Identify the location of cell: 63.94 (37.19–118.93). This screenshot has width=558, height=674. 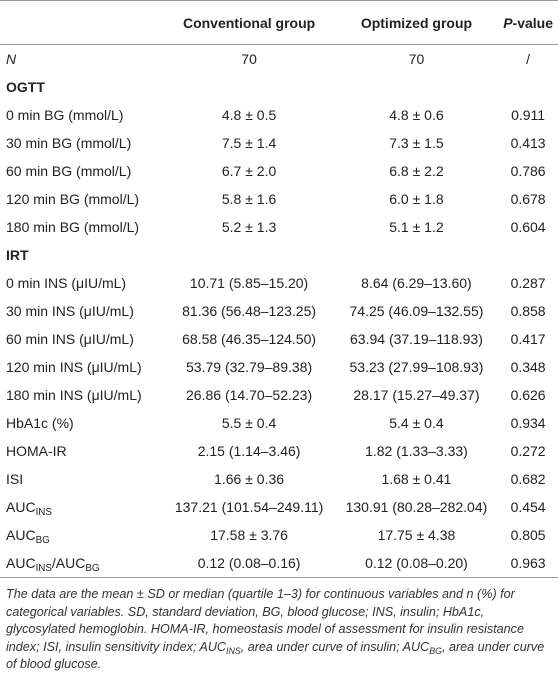
(416, 339).